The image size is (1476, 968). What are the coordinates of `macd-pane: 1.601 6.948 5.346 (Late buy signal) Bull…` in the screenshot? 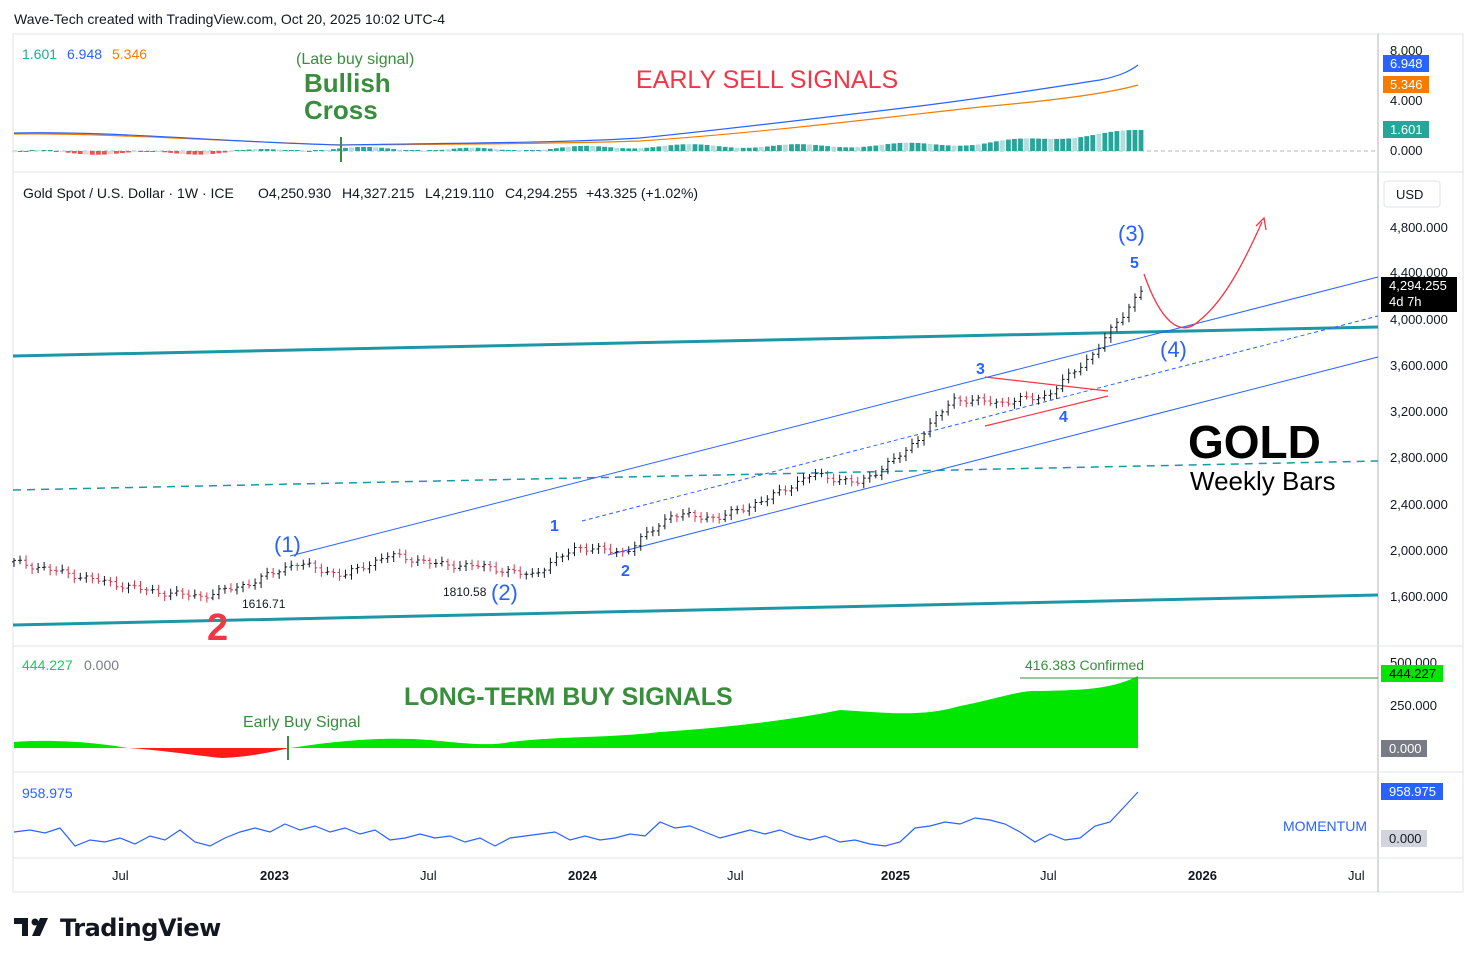 It's located at (720, 102).